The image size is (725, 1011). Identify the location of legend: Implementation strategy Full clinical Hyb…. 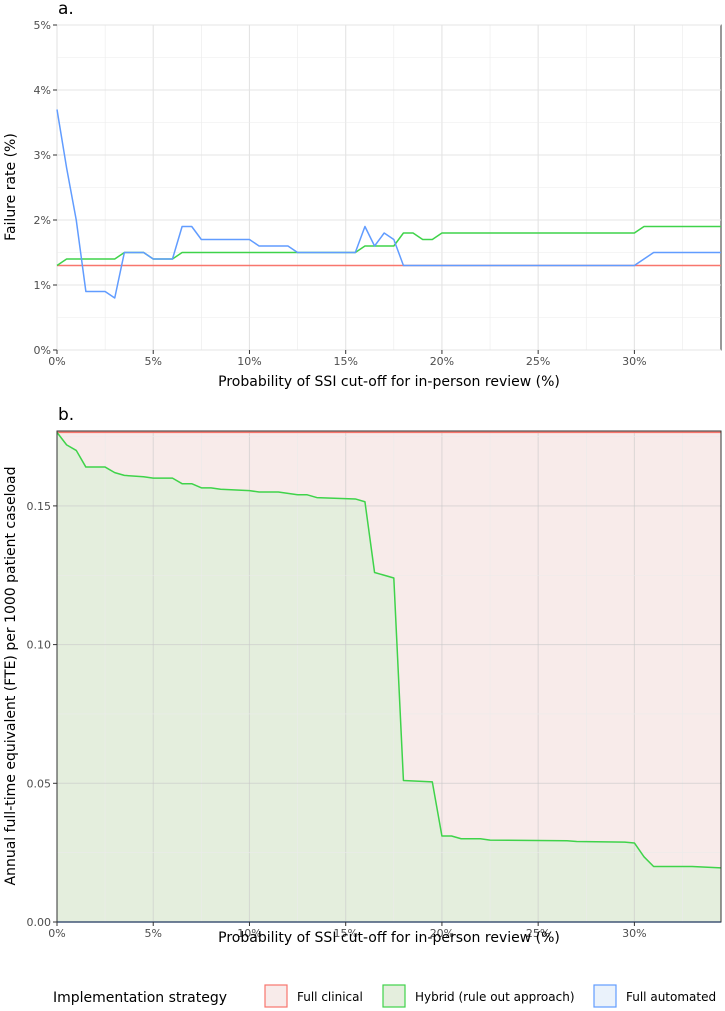
(384, 996).